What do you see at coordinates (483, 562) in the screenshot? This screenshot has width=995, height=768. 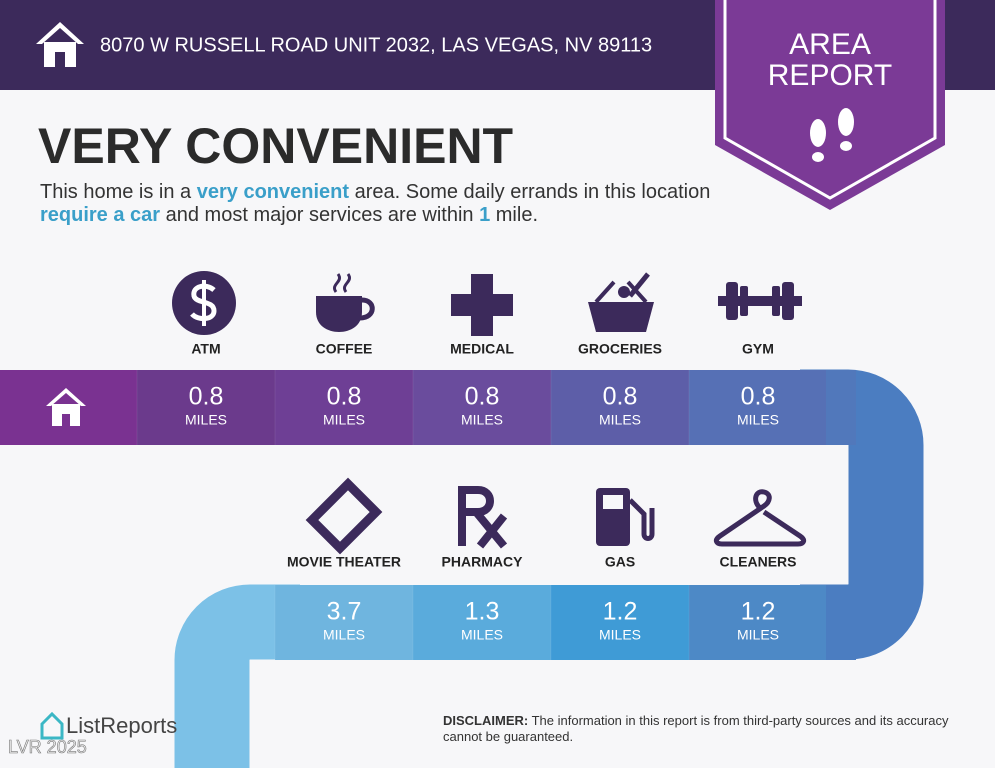 I see `amenity-label: PHARMACY` at bounding box center [483, 562].